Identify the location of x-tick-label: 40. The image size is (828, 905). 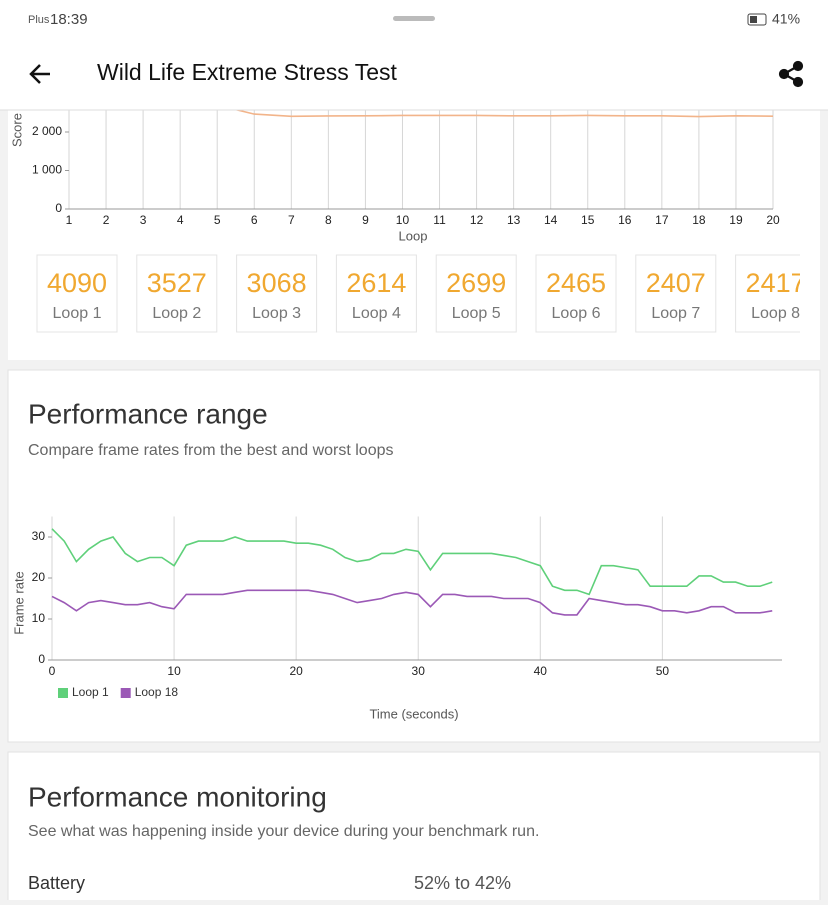
(541, 671).